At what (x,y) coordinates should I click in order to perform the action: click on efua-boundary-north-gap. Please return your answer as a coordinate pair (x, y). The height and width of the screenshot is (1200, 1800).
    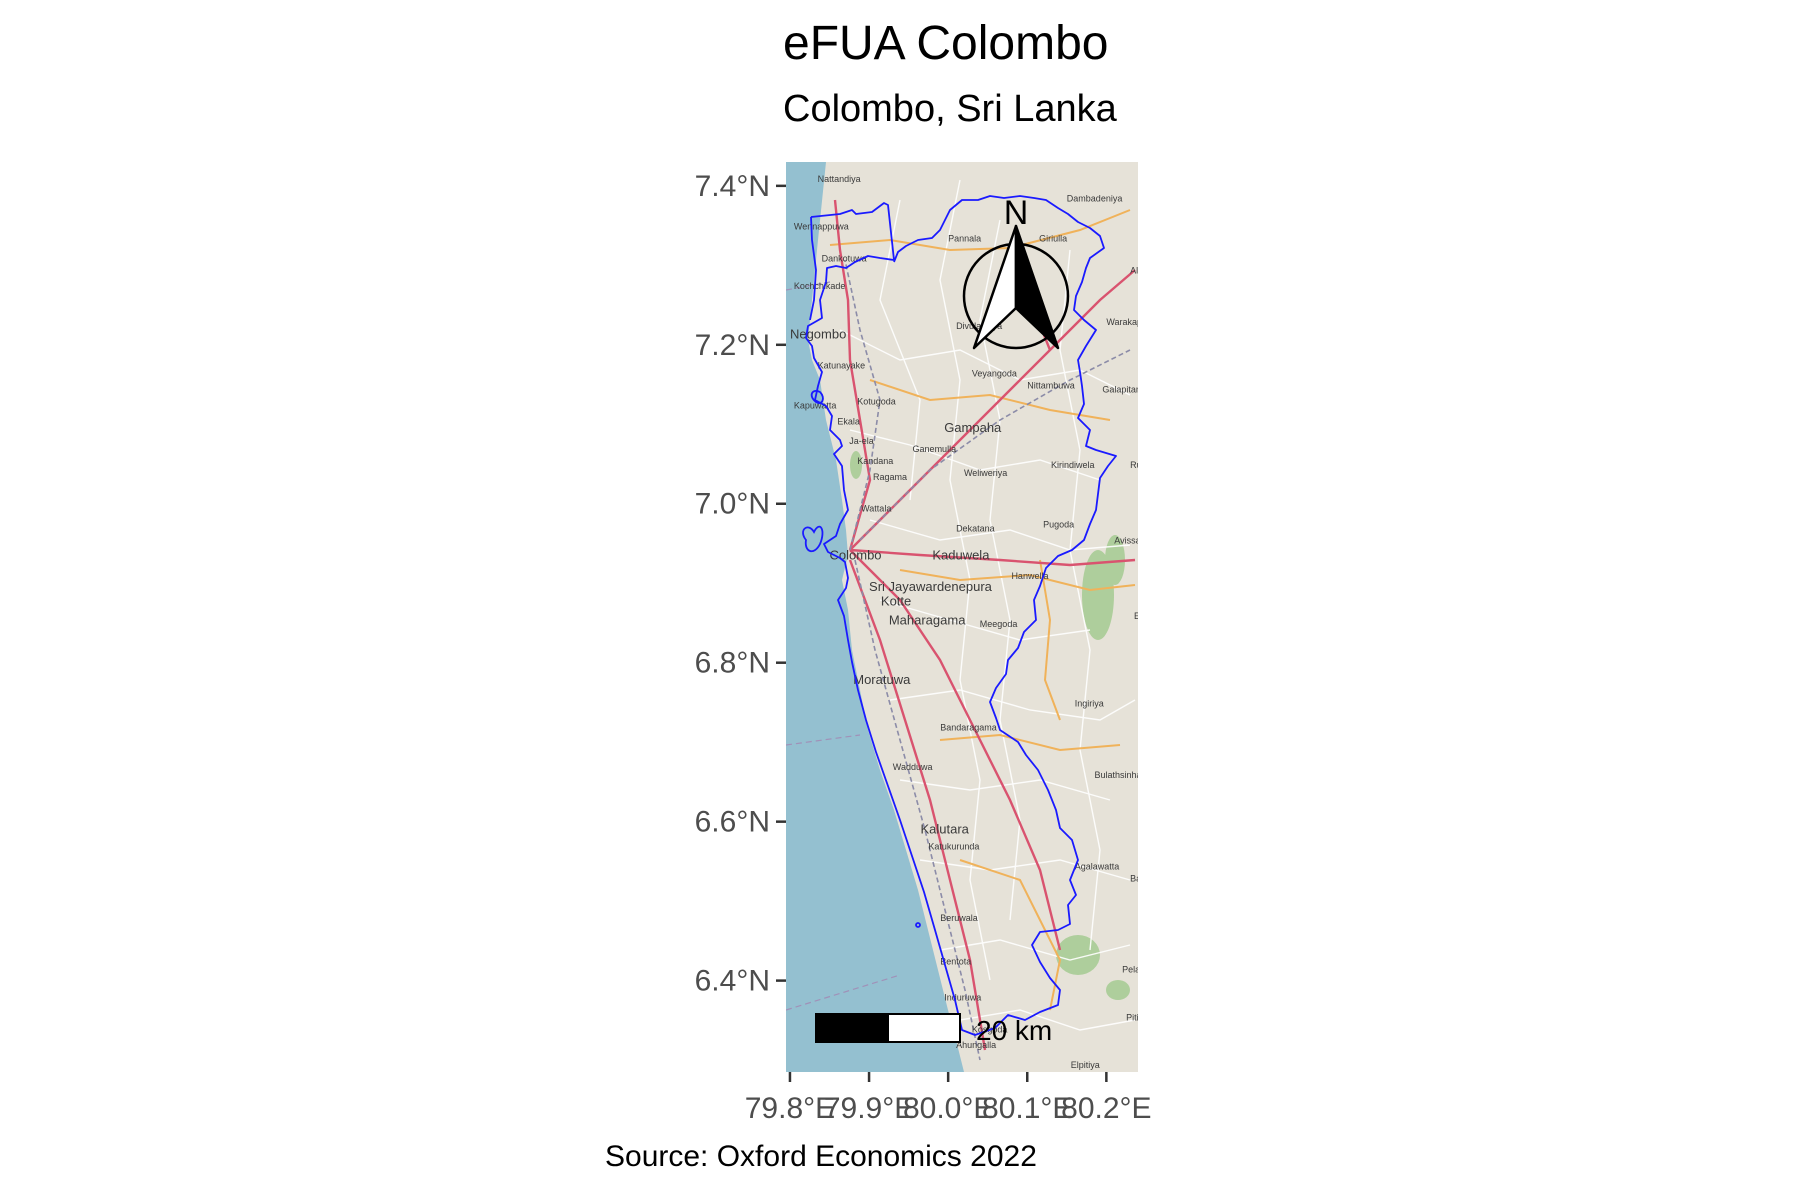
    Looking at the image, I should click on (813, 268).